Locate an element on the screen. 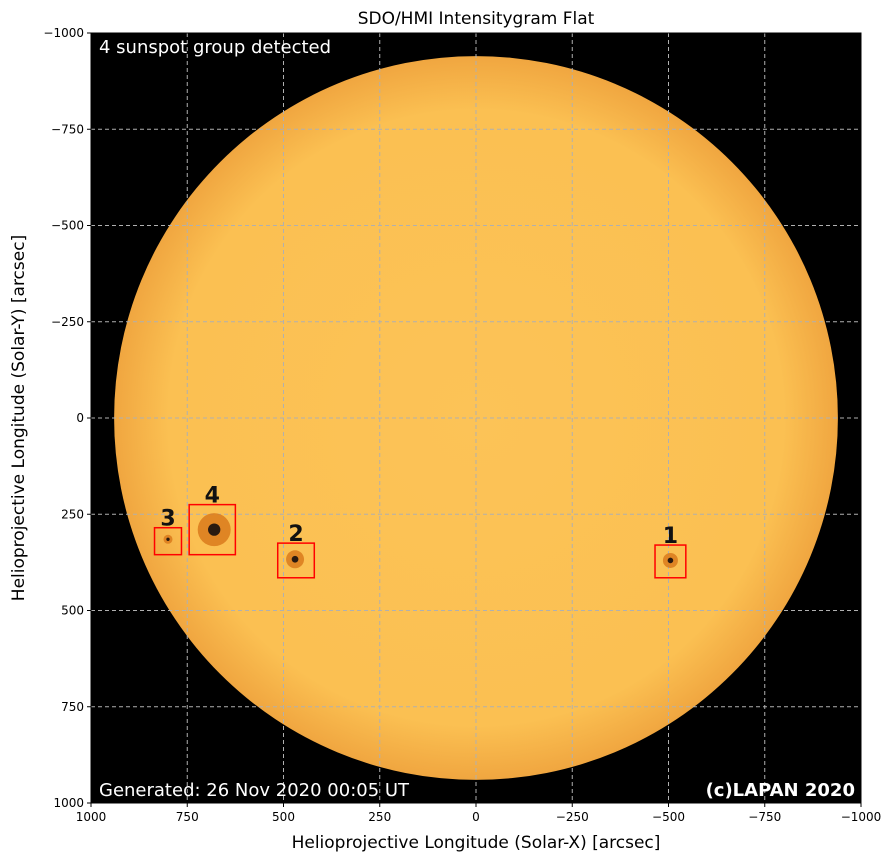  y-tick-label-3: −250 is located at coordinates (67, 322).